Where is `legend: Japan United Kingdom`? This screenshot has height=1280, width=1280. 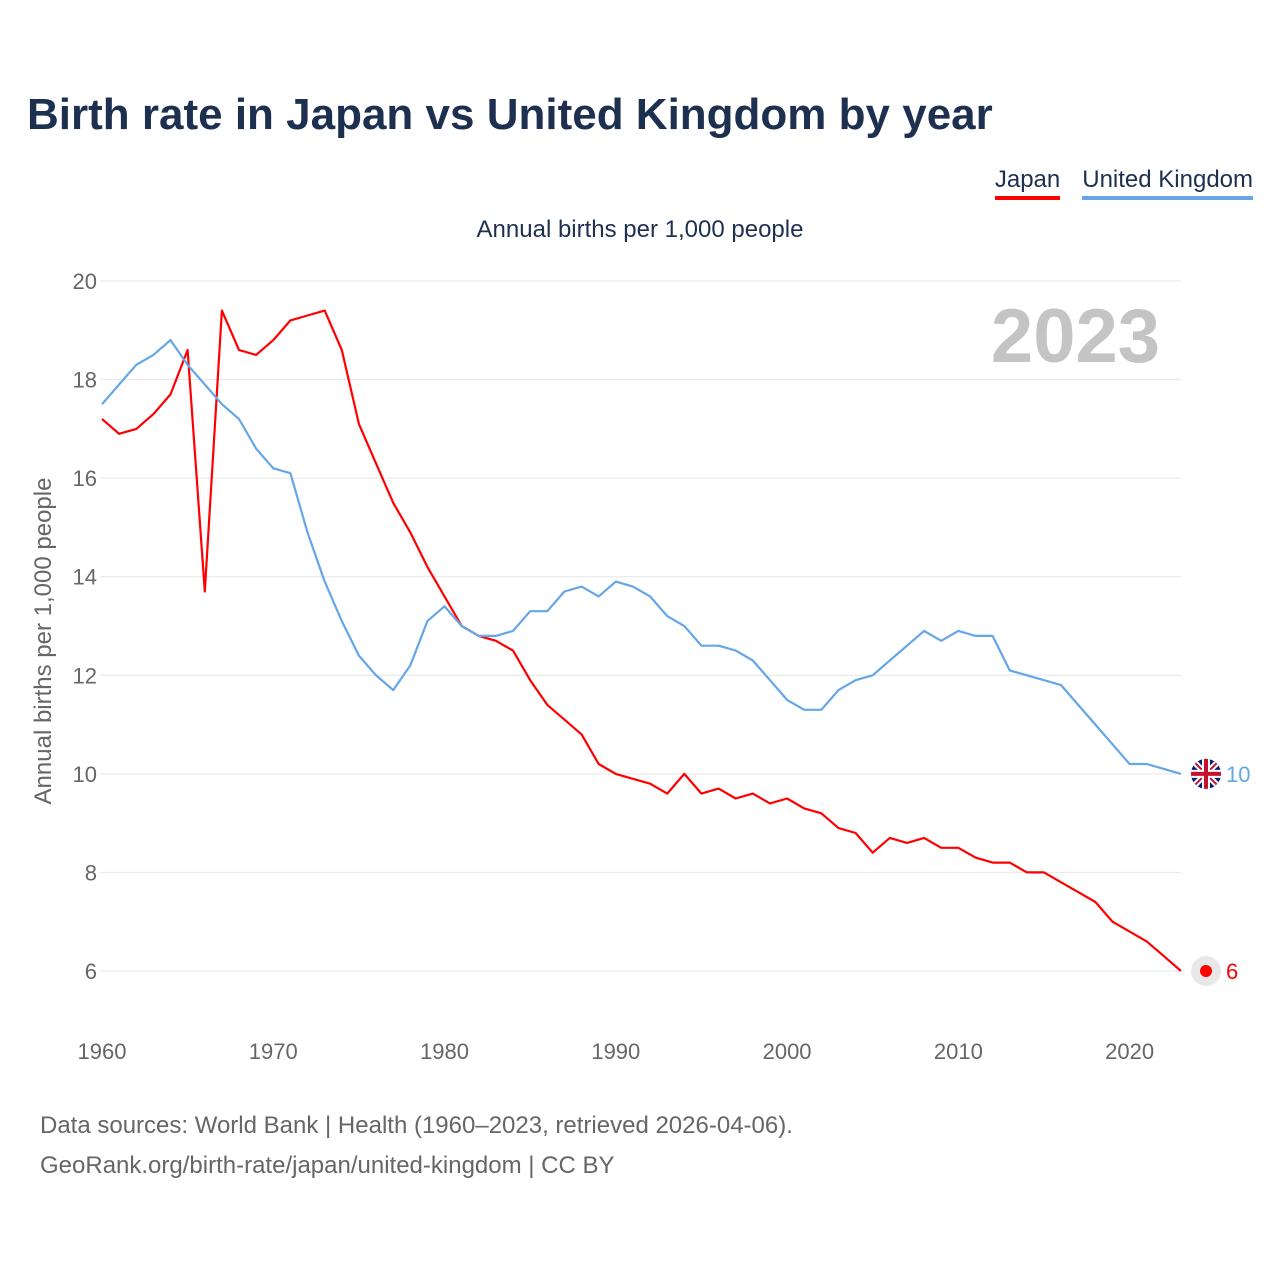
legend: Japan United Kingdom is located at coordinates (1123, 183).